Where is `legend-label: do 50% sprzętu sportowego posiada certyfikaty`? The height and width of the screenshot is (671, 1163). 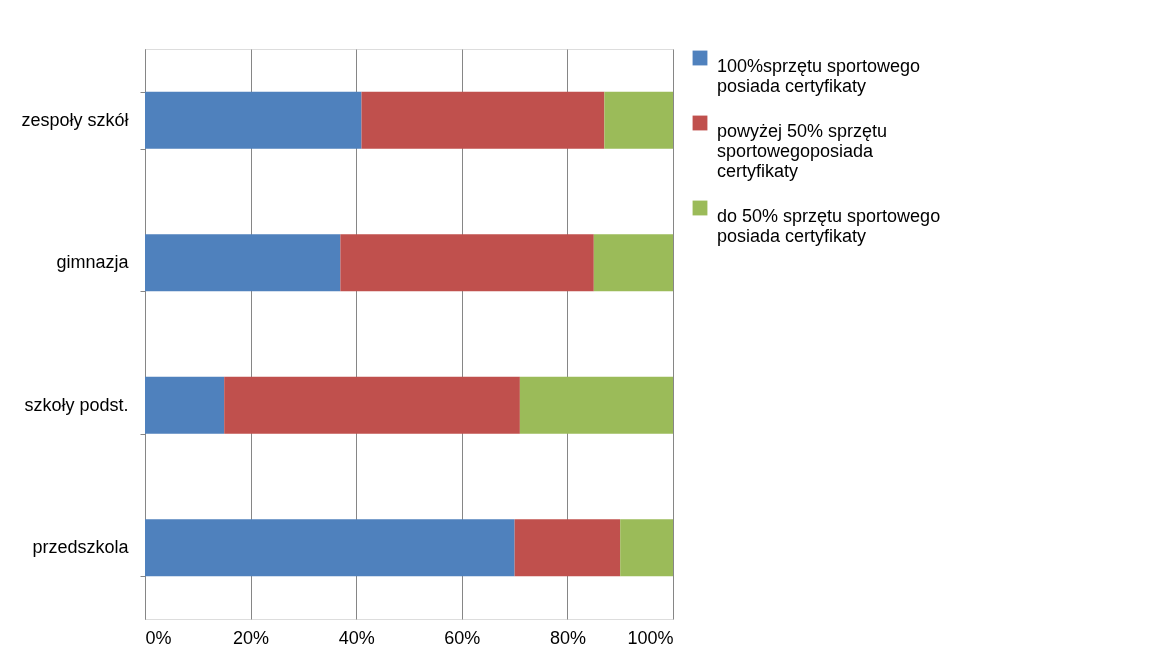
legend-label: do 50% sprzętu sportowego posiada certyfikaty is located at coordinates (829, 226).